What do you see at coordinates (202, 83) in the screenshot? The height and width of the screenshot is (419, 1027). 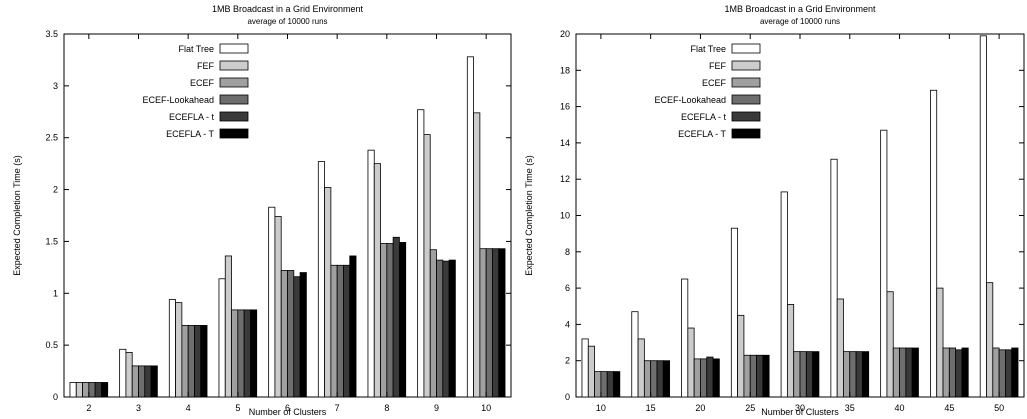 I see `left-legend-label: ECEF` at bounding box center [202, 83].